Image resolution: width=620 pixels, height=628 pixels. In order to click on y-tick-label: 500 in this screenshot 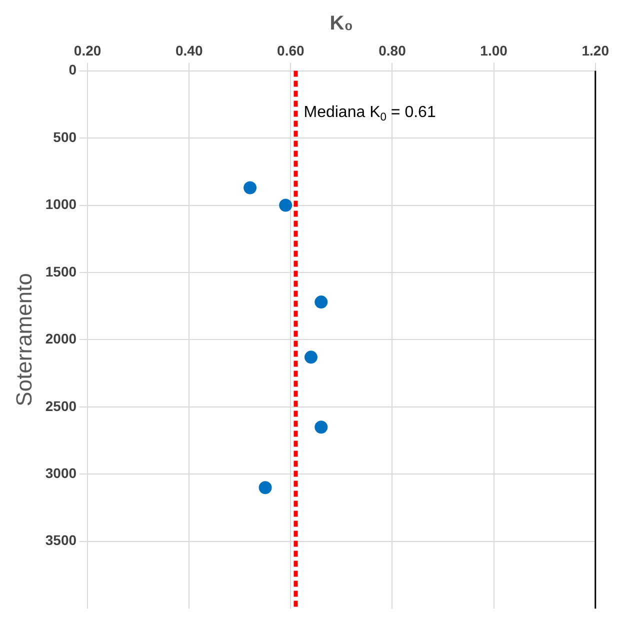, I will do `click(65, 136)`.